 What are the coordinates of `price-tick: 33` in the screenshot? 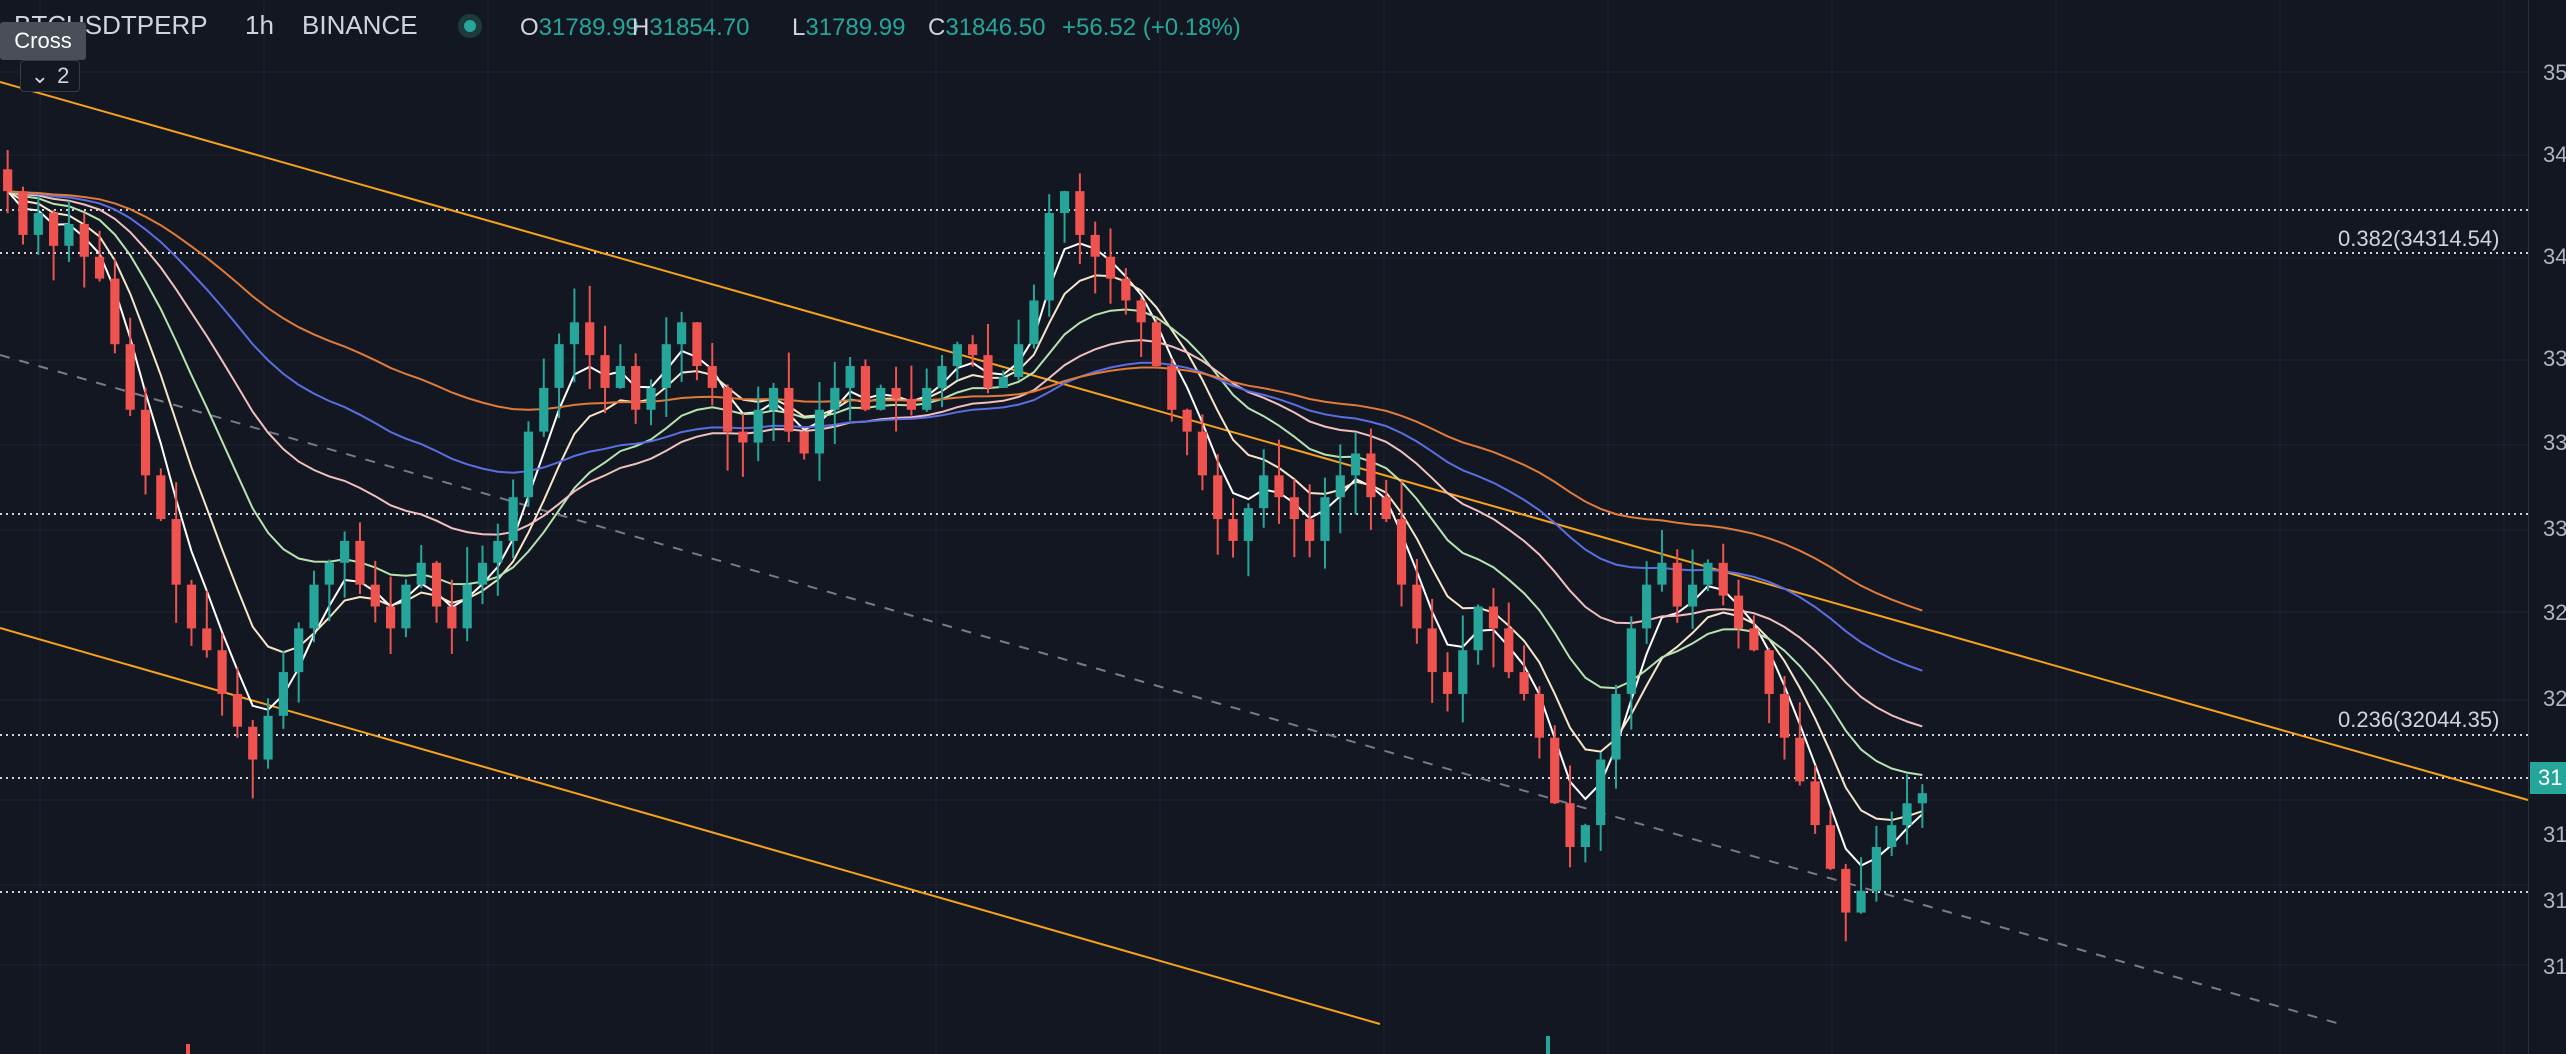 It's located at (2554, 528).